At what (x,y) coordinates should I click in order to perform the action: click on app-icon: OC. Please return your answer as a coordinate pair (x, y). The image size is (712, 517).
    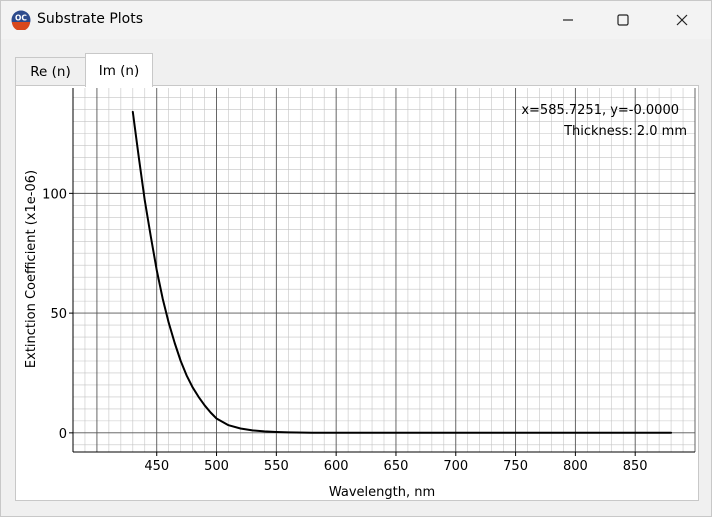
    Looking at the image, I should click on (21, 20).